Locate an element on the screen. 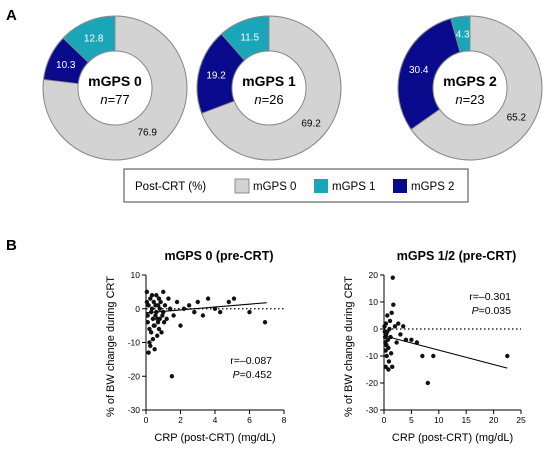 This screenshot has height=454, width=550. donut-slice-label: 10.3 is located at coordinates (66, 65).